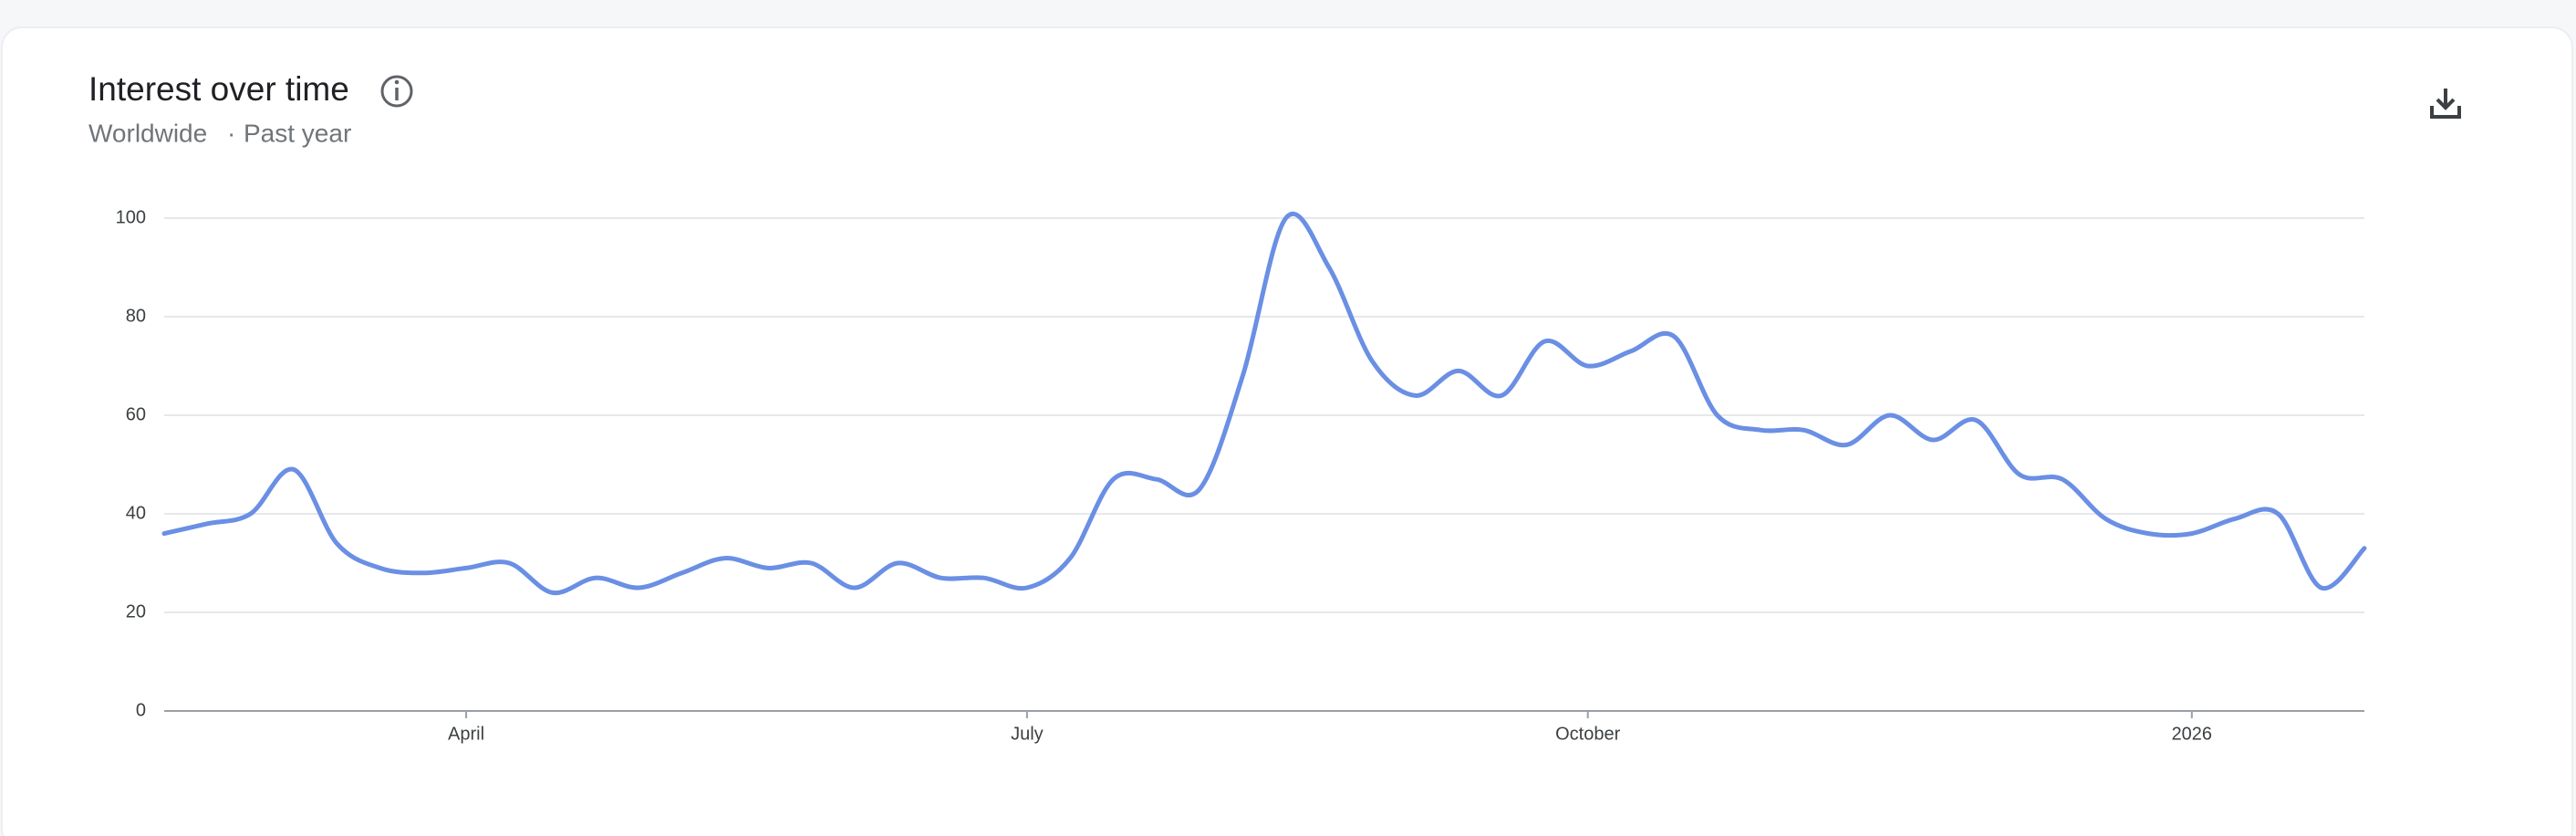 This screenshot has width=2576, height=836. Describe the element at coordinates (141, 710) in the screenshot. I see `y-tick-label: 0` at that location.